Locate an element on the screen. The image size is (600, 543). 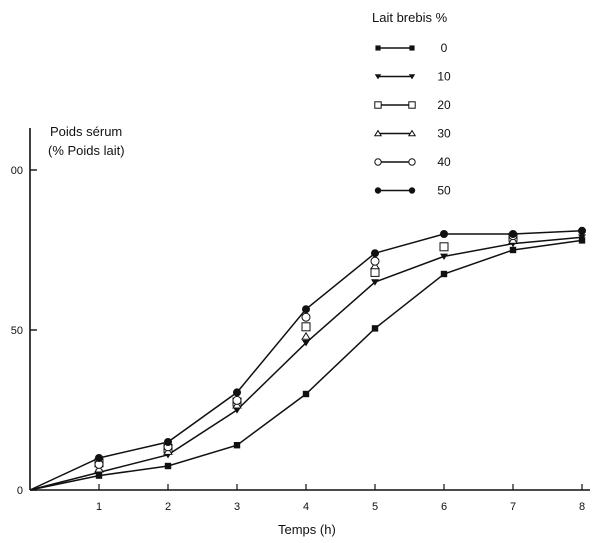
legend-entry-30: 30 is located at coordinates (412, 134).